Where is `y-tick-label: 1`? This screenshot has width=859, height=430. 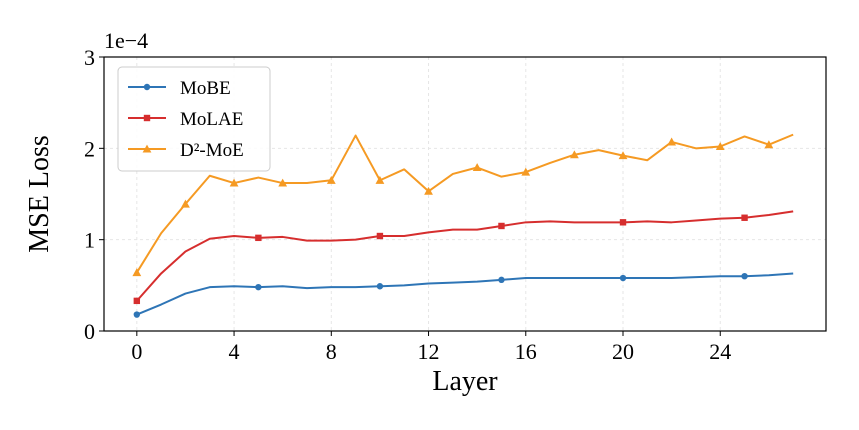 y-tick-label: 1 is located at coordinates (89, 240).